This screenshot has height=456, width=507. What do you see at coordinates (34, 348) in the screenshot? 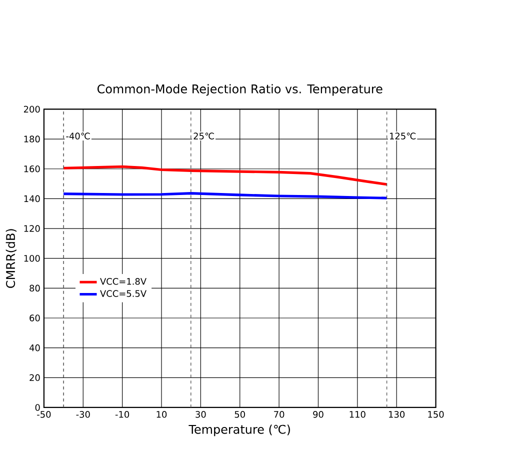
I see `y-tick-label: 40` at bounding box center [34, 348].